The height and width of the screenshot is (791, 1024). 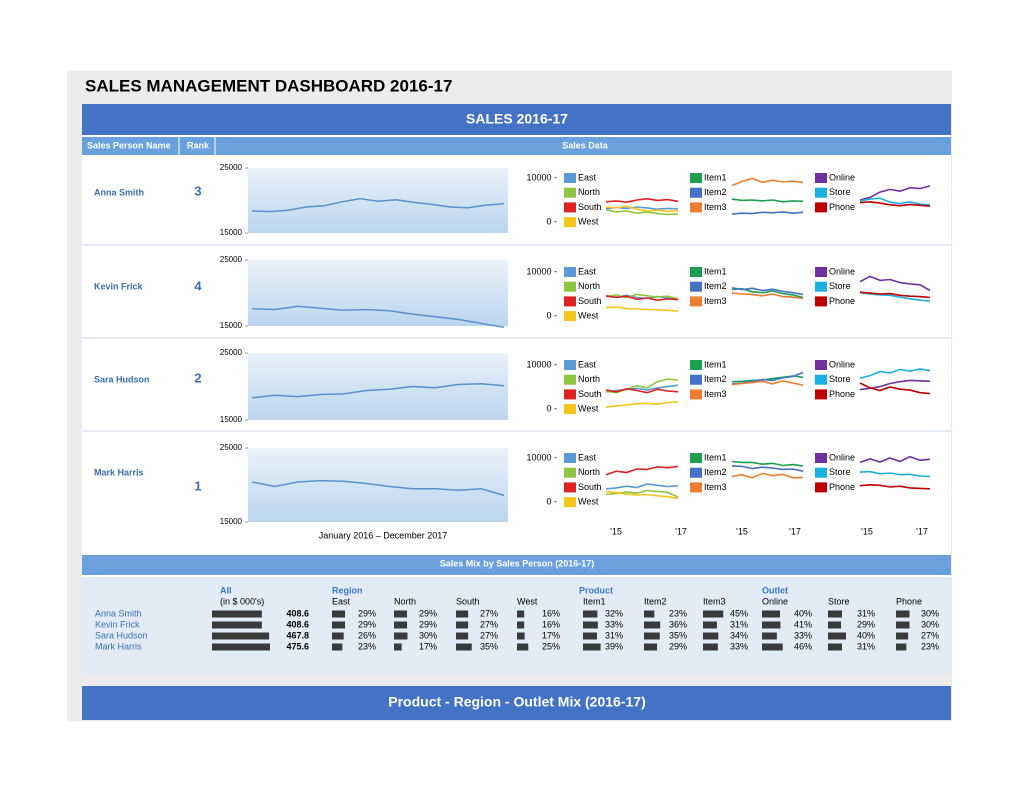 I want to click on trend-line, so click(x=378, y=317).